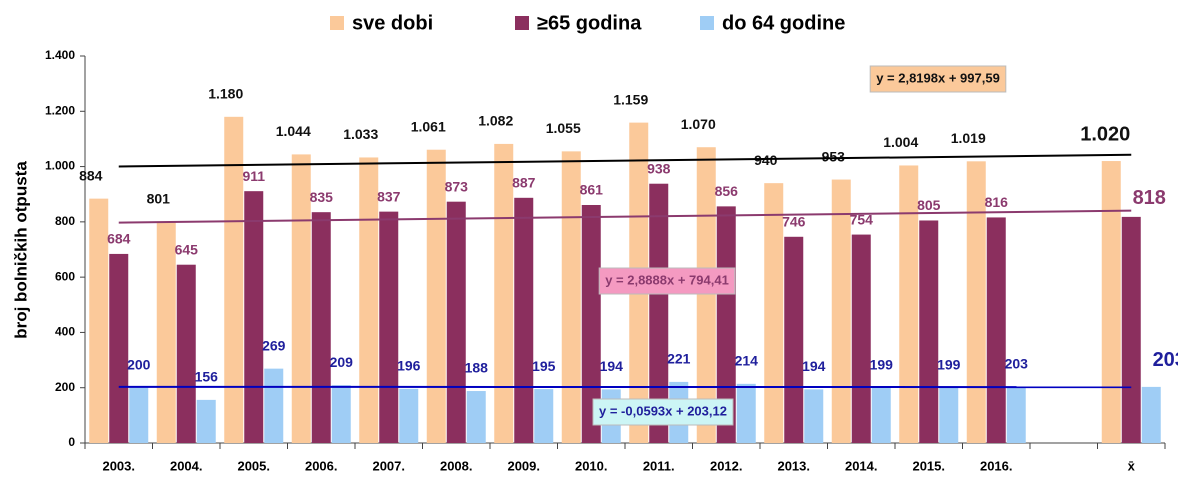 This screenshot has height=479, width=1178. I want to click on data-label: 818, so click(1149, 198).